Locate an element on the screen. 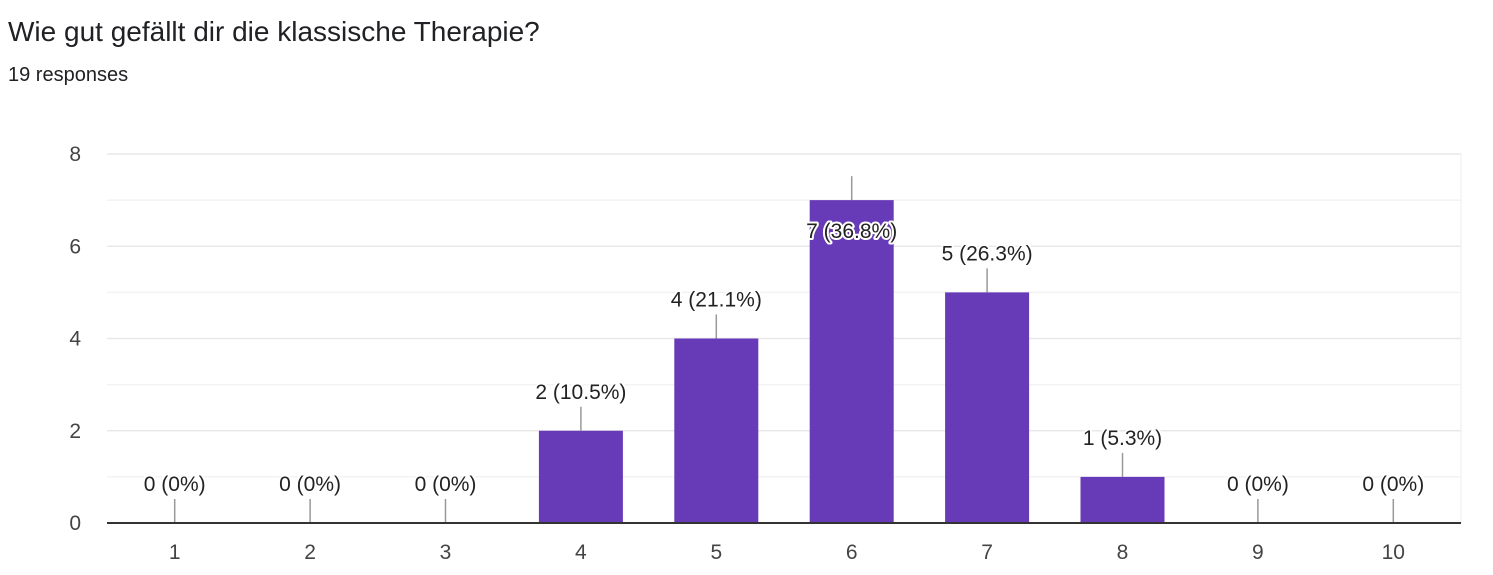 The image size is (1493, 575). x-tick-label: 6 is located at coordinates (852, 552).